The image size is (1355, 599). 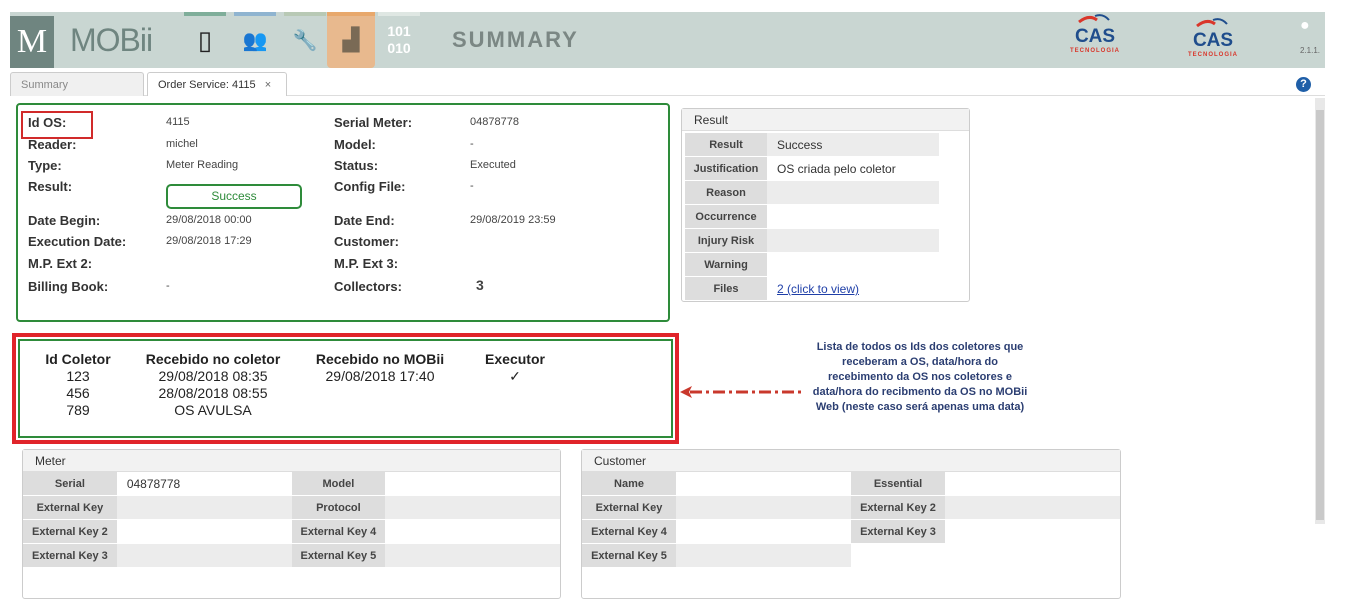 What do you see at coordinates (268, 85) in the screenshot?
I see `close-tab-icon: ×` at bounding box center [268, 85].